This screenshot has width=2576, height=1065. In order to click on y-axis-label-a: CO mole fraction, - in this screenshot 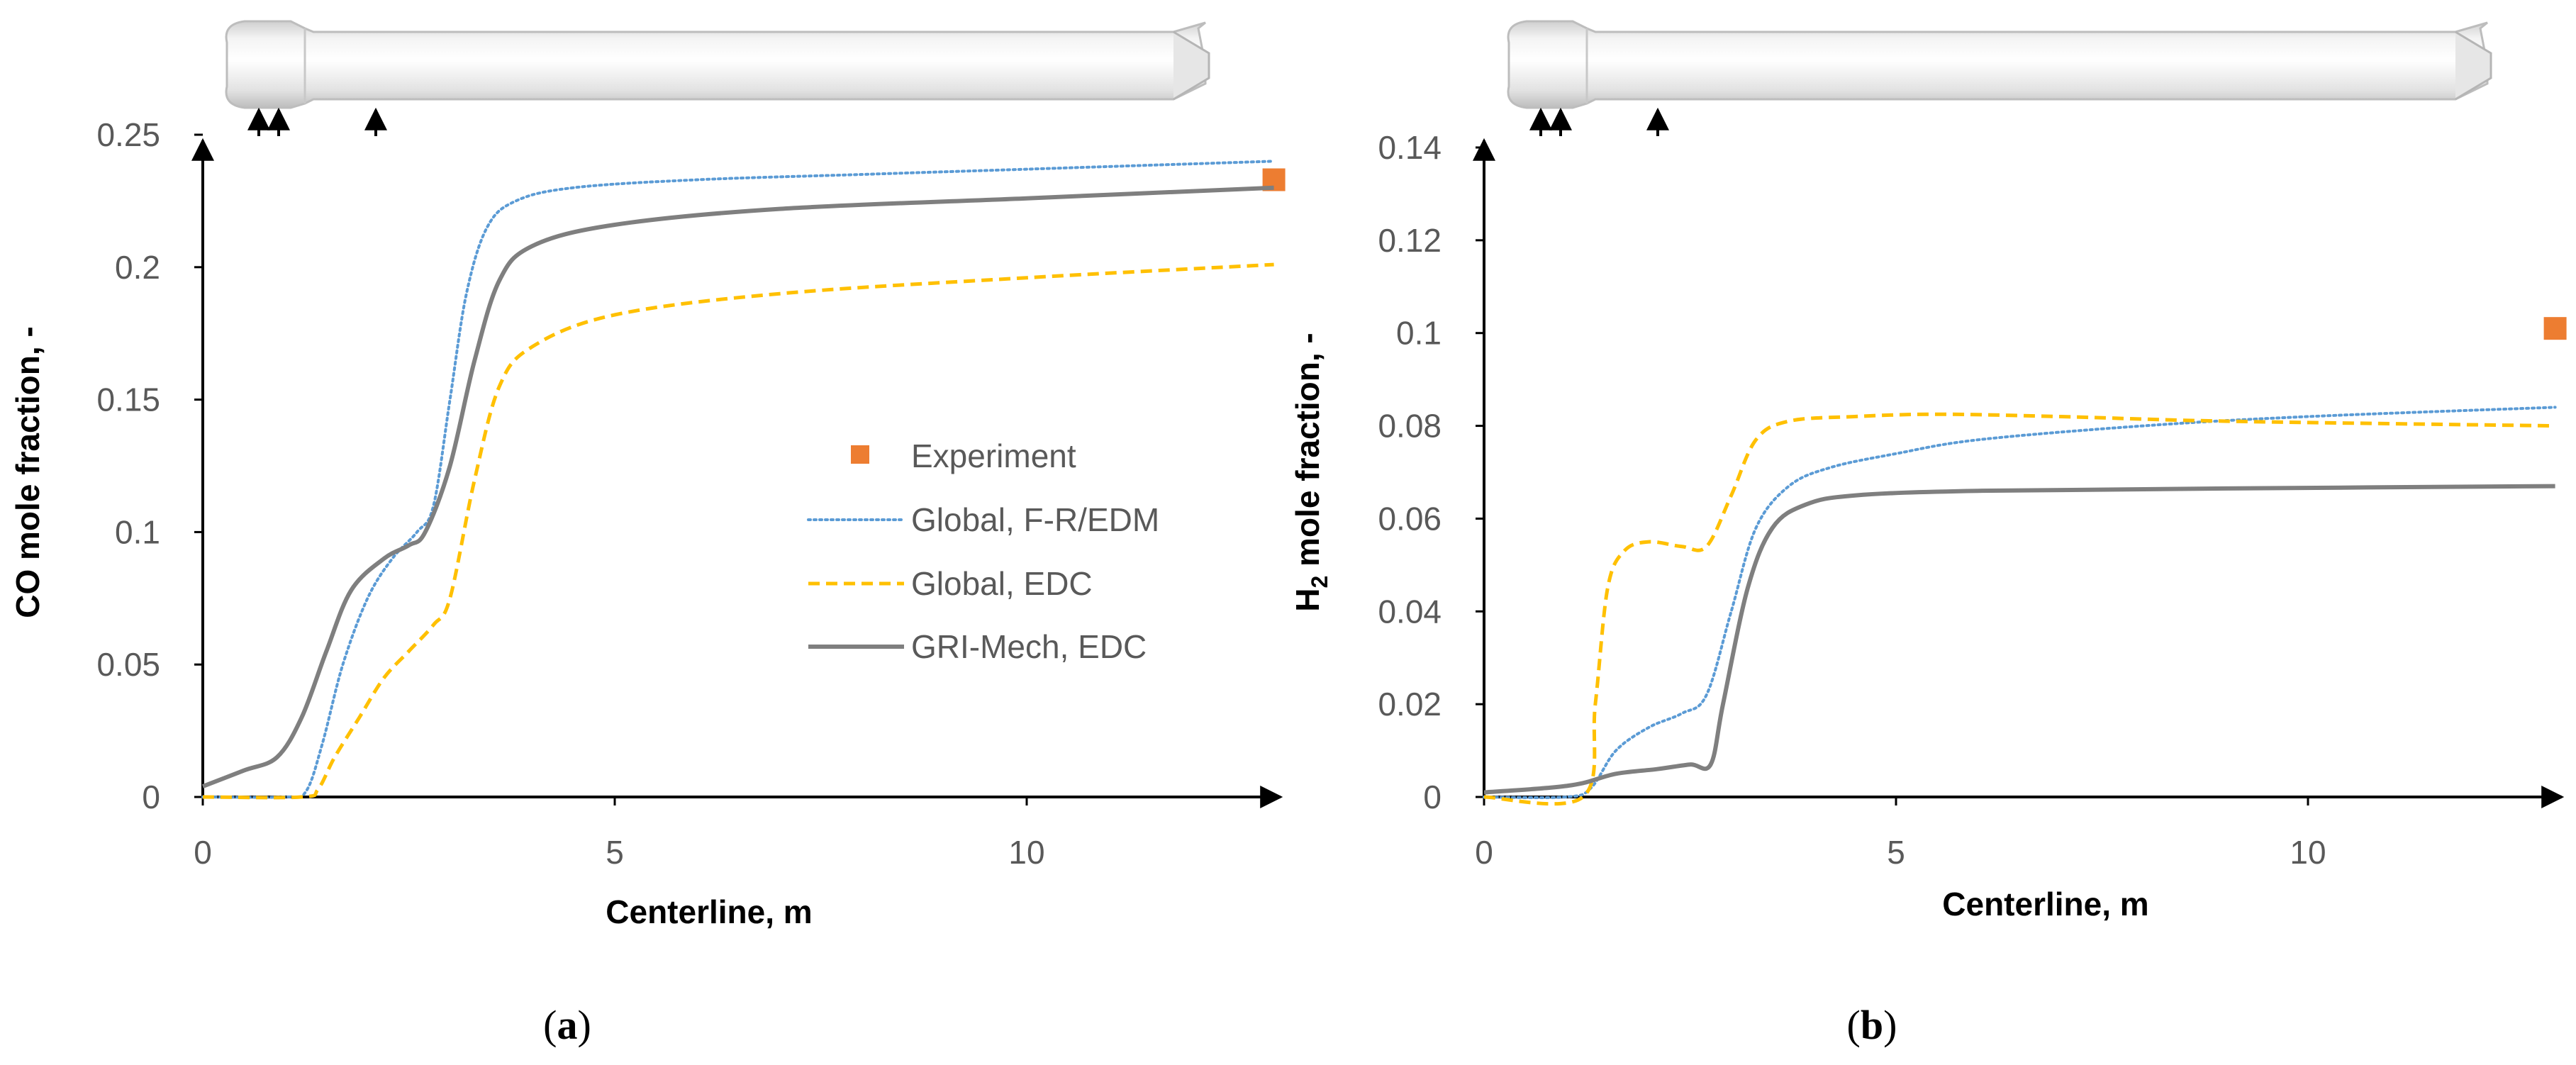, I will do `click(27, 472)`.